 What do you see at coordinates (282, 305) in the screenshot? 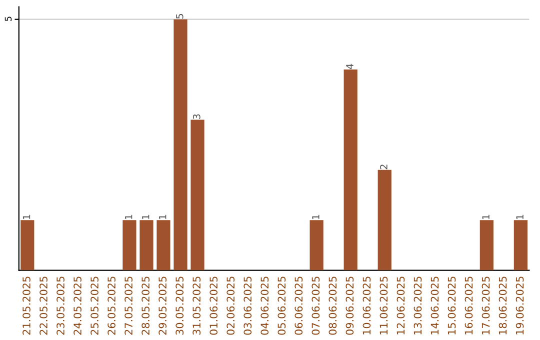
I see `x-tick-label: 05.06.2025` at bounding box center [282, 305].